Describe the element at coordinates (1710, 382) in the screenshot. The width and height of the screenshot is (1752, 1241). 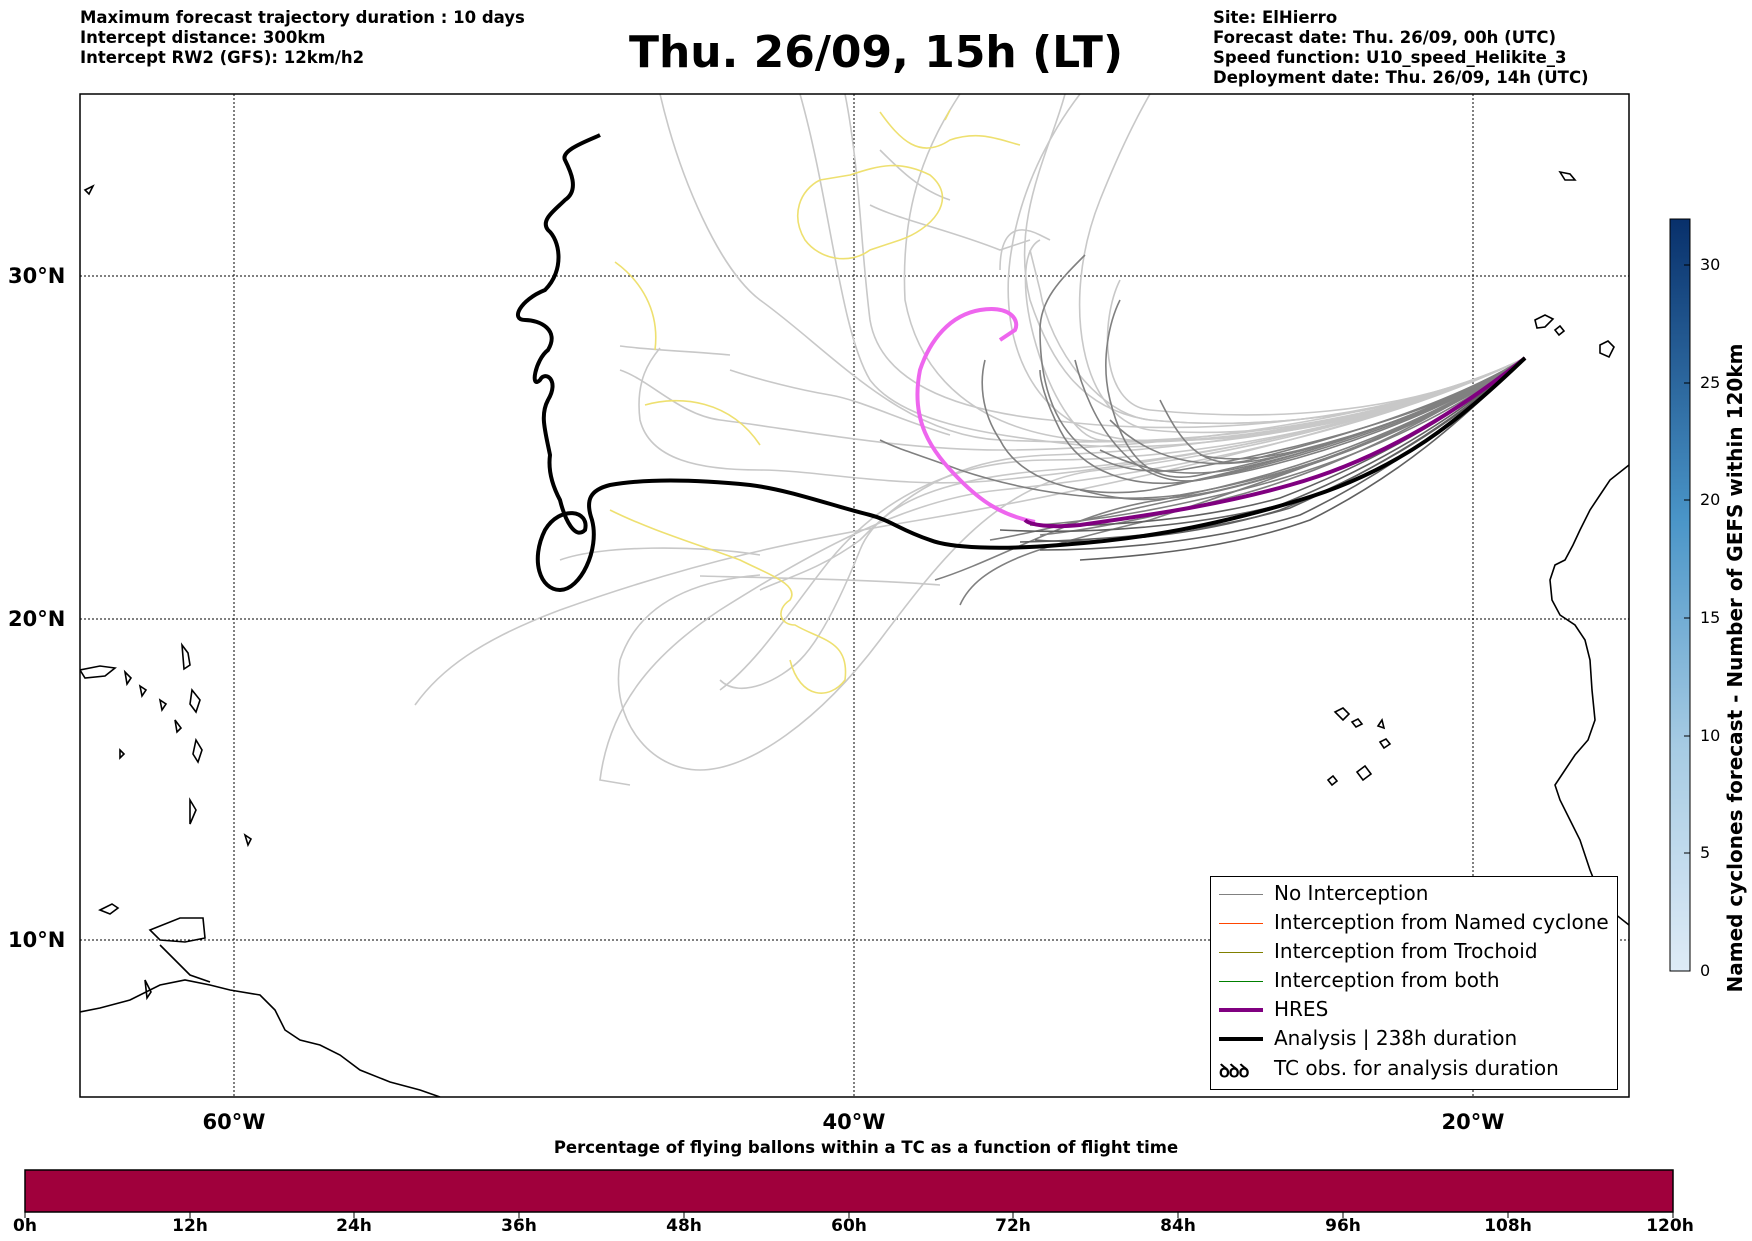
I see `colorbar-tick: 25` at that location.